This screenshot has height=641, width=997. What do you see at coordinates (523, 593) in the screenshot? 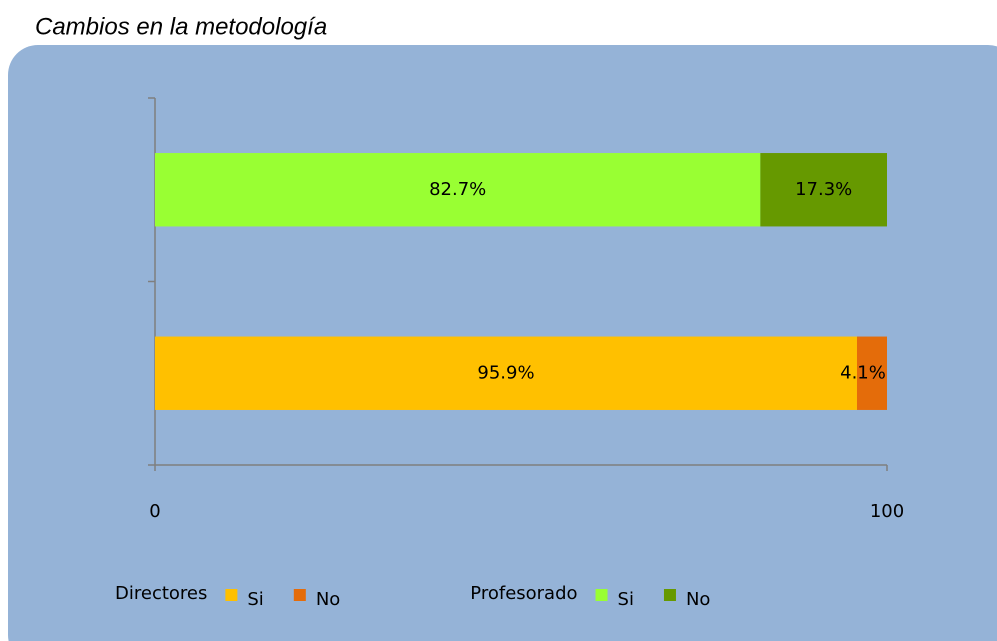
I see `legend-group-label: Profesorado` at bounding box center [523, 593].